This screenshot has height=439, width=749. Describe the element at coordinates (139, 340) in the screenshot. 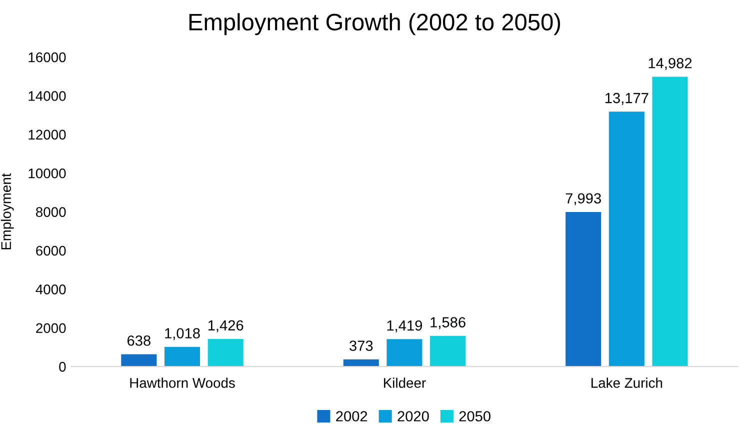

I see `data-label: 638` at that location.